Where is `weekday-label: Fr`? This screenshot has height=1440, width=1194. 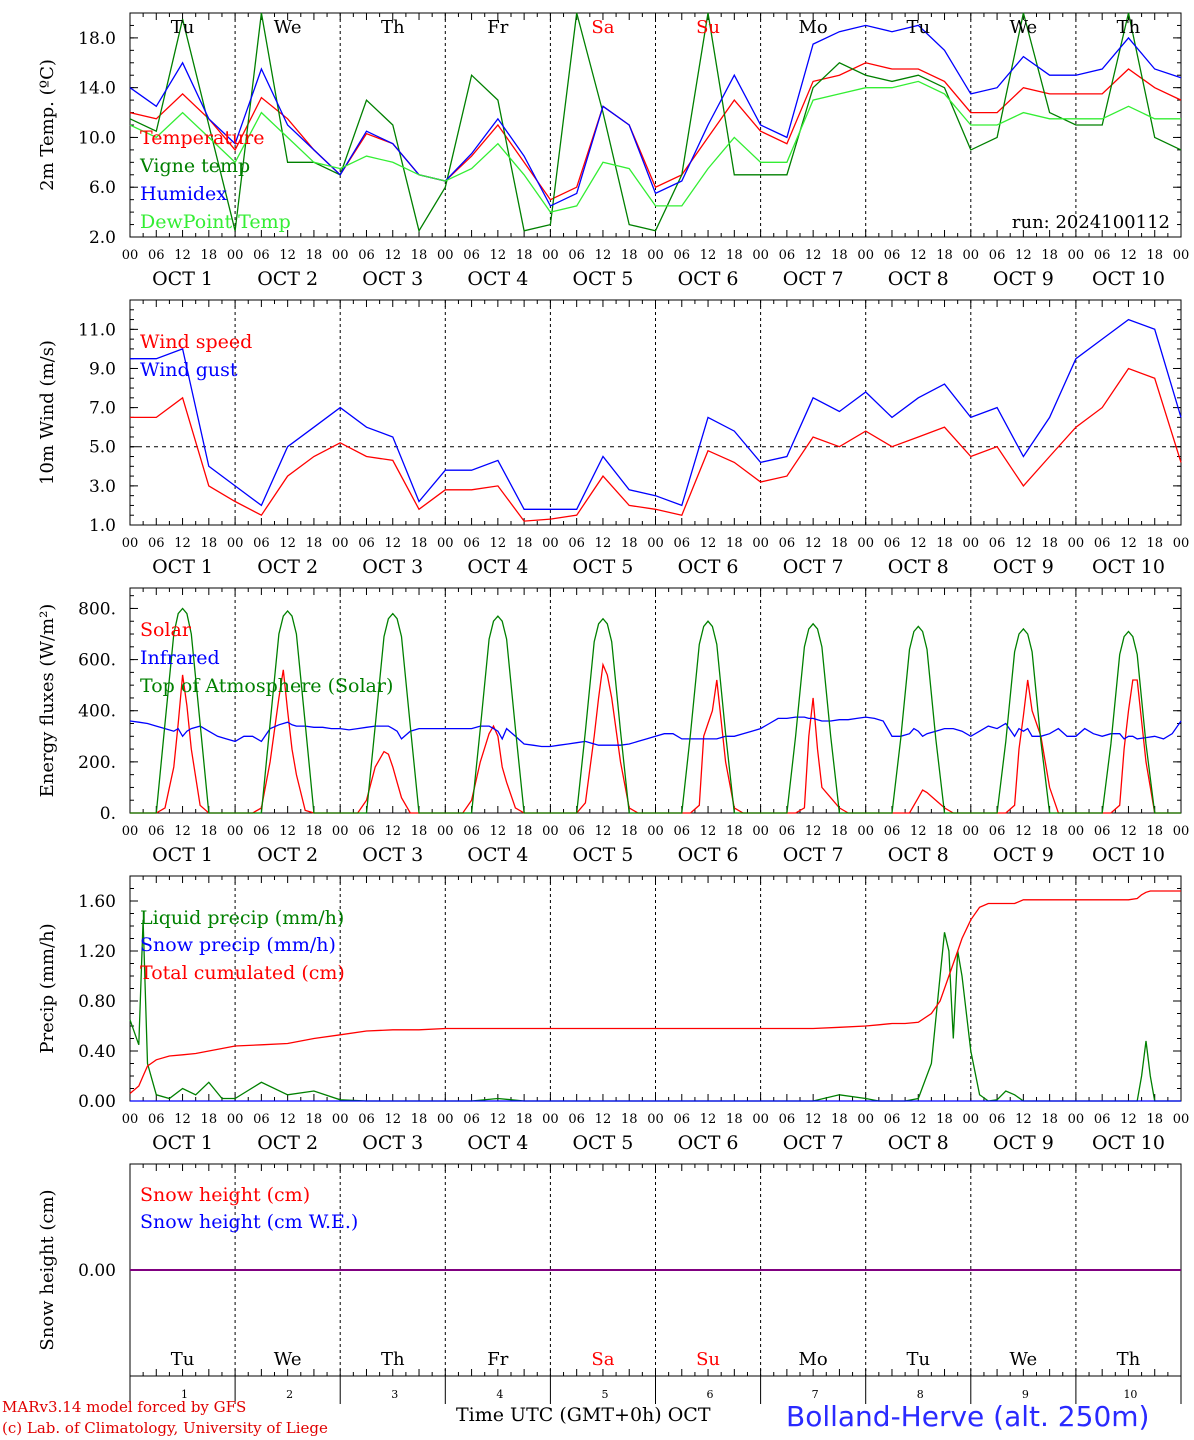
weekday-label: Fr is located at coordinates (497, 1359).